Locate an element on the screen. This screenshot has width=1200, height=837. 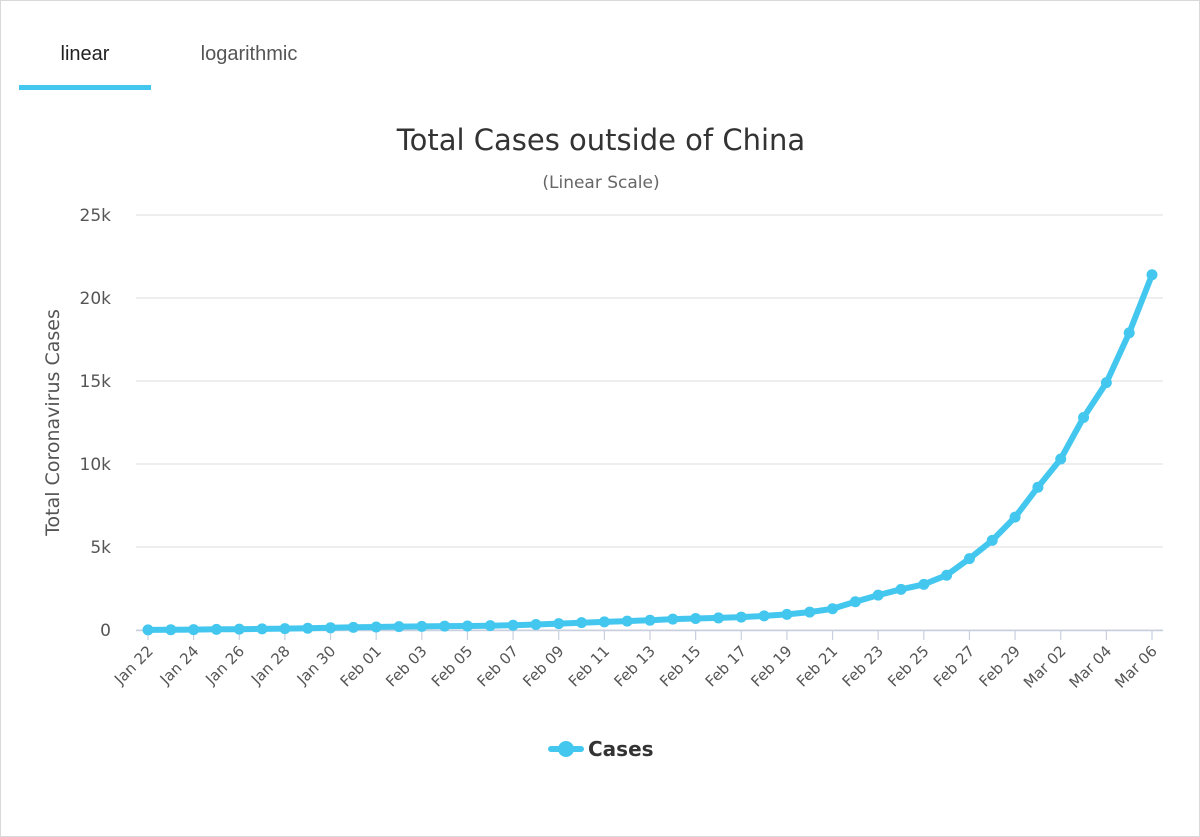
chart-subtitle: (Linear Scale) is located at coordinates (601, 183).